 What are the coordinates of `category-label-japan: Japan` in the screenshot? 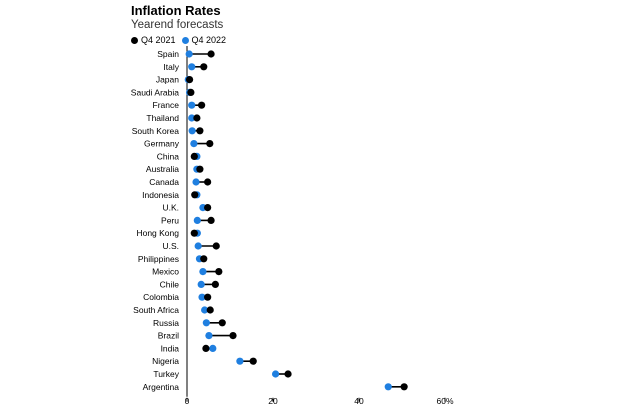 It's located at (167, 80).